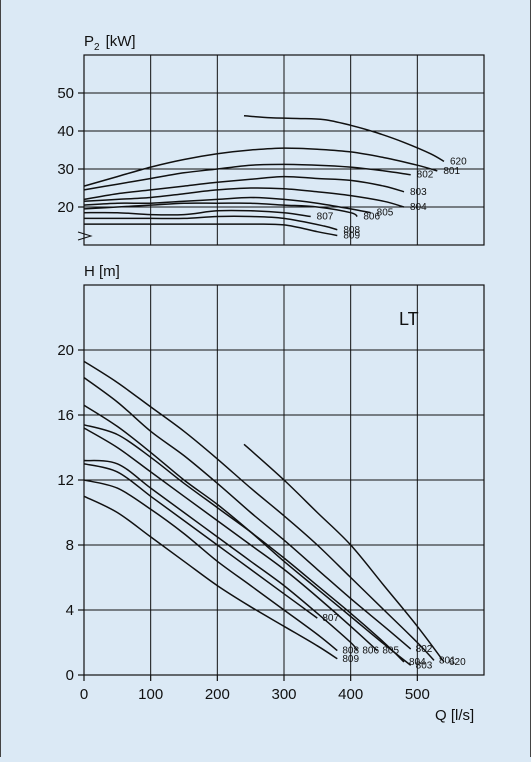  I want to click on x-tick-label: 300, so click(283, 694).